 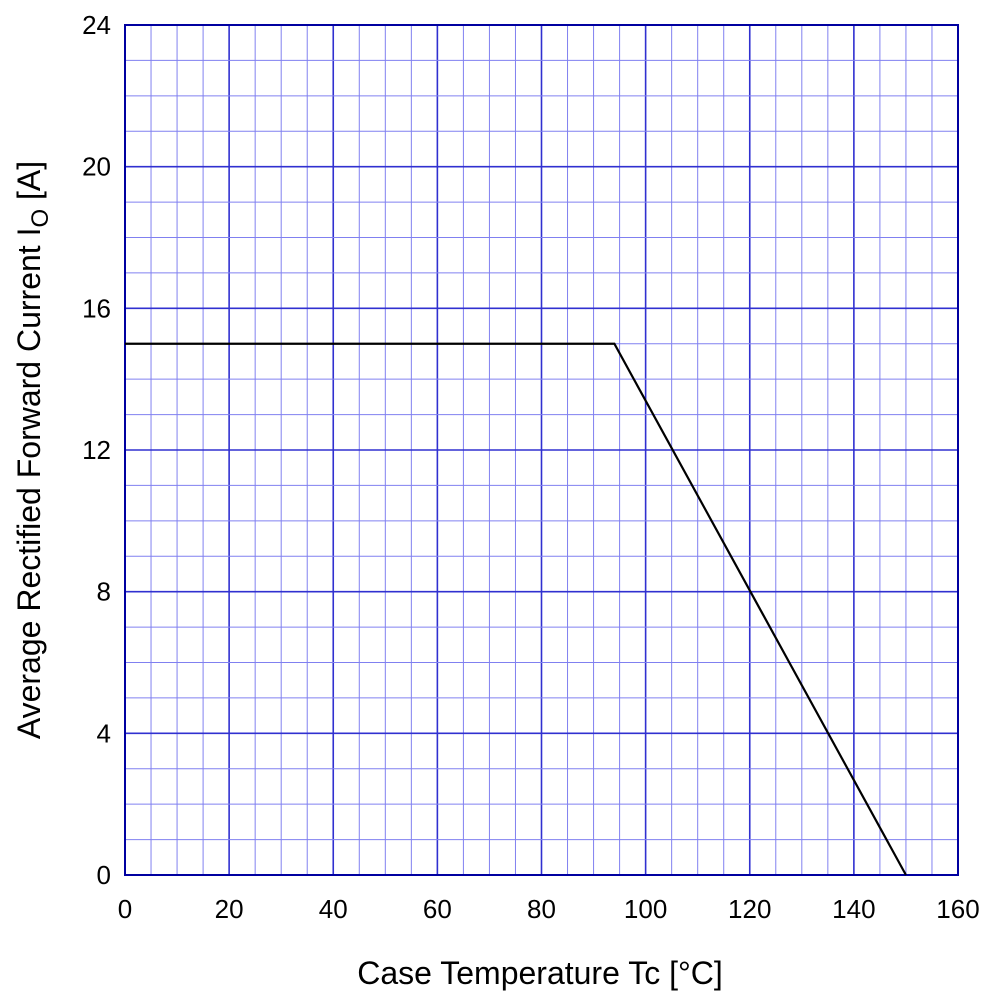 I want to click on x-tick-label: 160, so click(x=957, y=909).